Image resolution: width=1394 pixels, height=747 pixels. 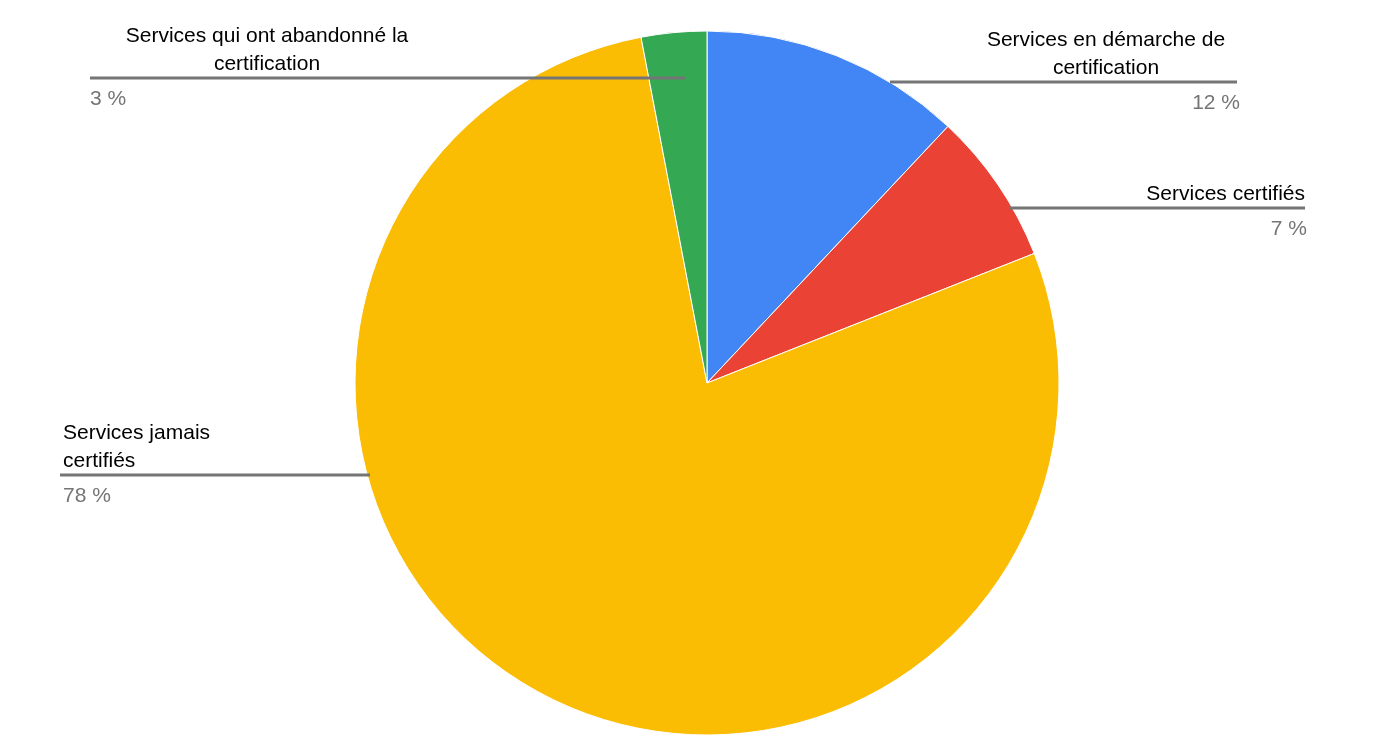 What do you see at coordinates (87, 494) in the screenshot?
I see `data-label: 78 %` at bounding box center [87, 494].